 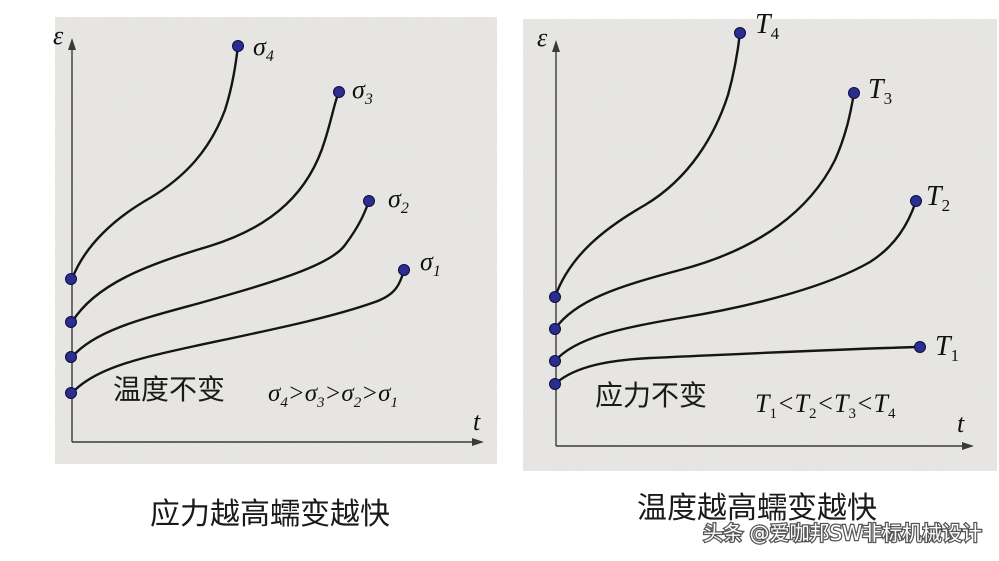 What do you see at coordinates (920, 347) in the screenshot?
I see `right-end-dot-T1` at bounding box center [920, 347].